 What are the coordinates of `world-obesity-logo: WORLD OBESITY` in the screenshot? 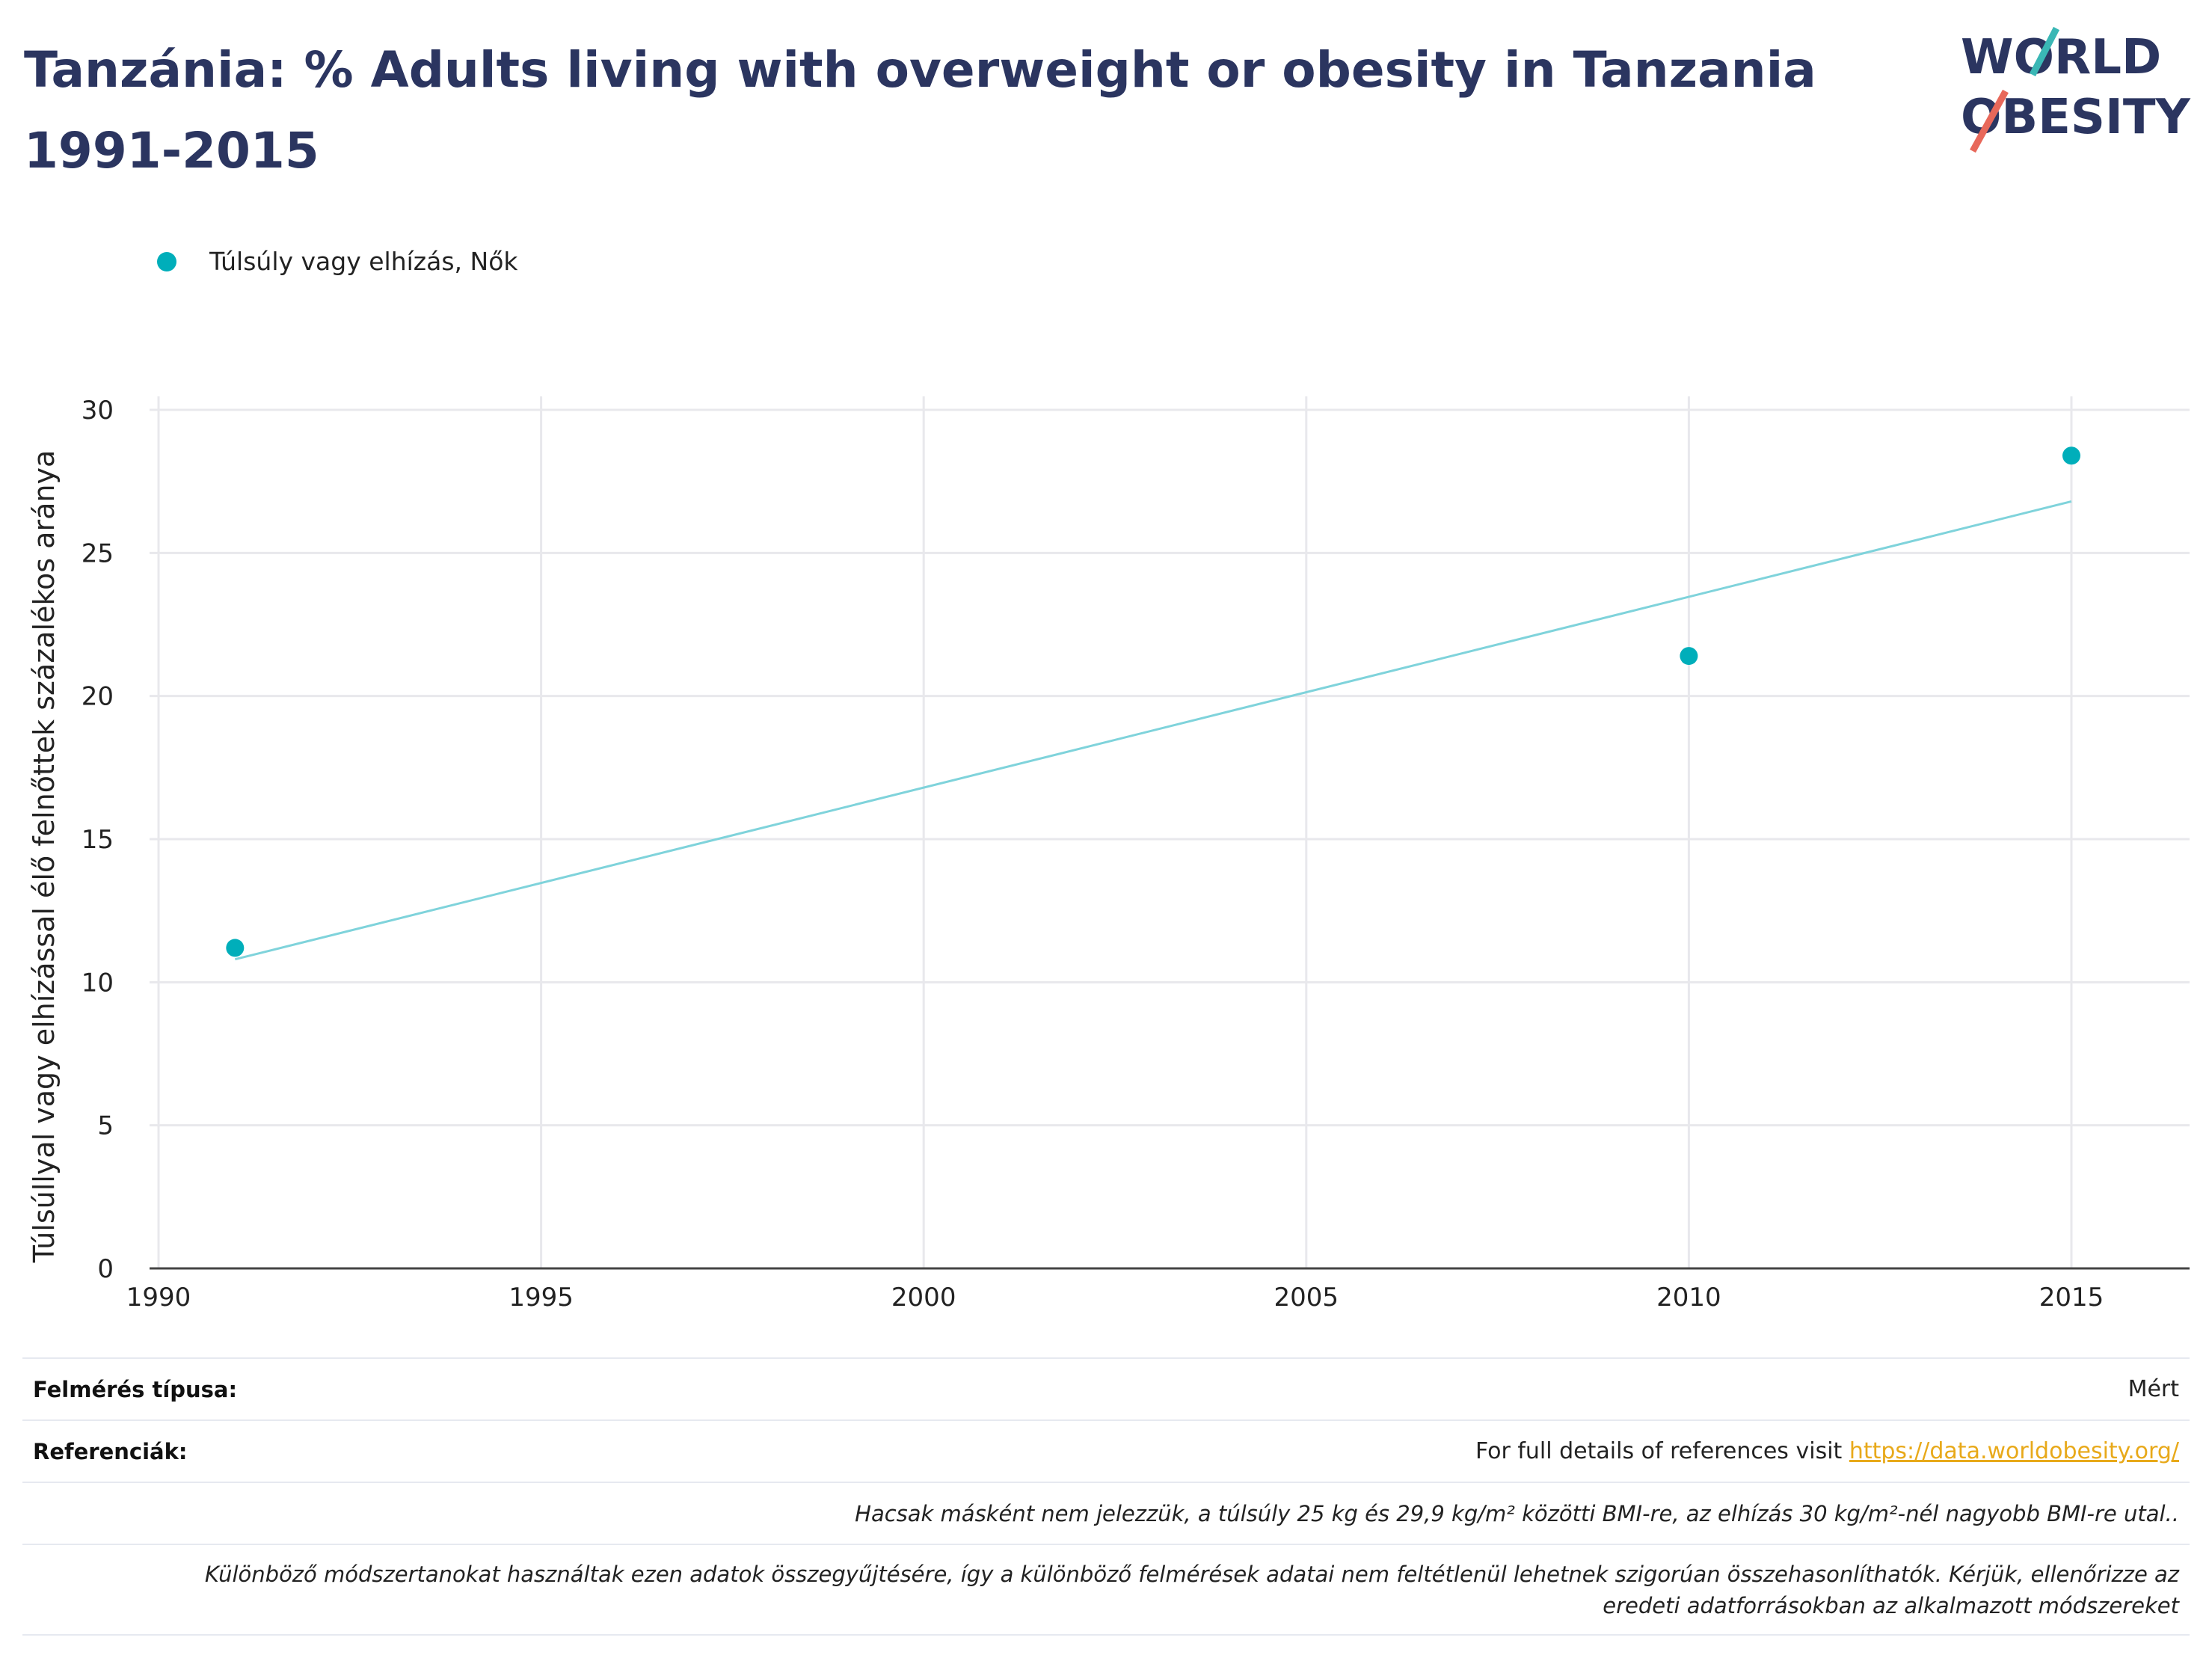 It's located at (2075, 89).